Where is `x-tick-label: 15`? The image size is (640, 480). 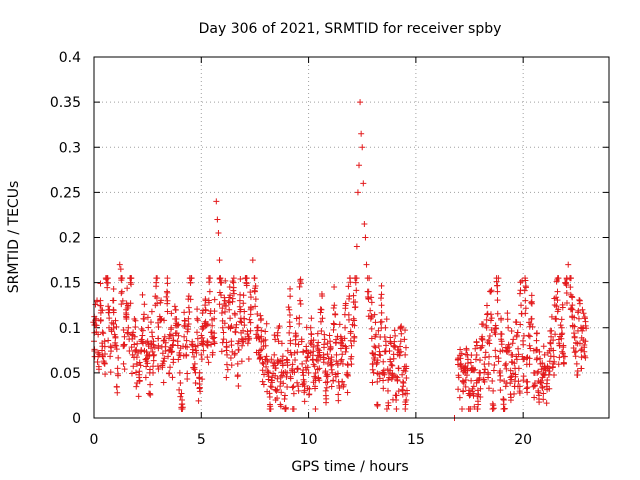
x-tick-label: 15 is located at coordinates (416, 440).